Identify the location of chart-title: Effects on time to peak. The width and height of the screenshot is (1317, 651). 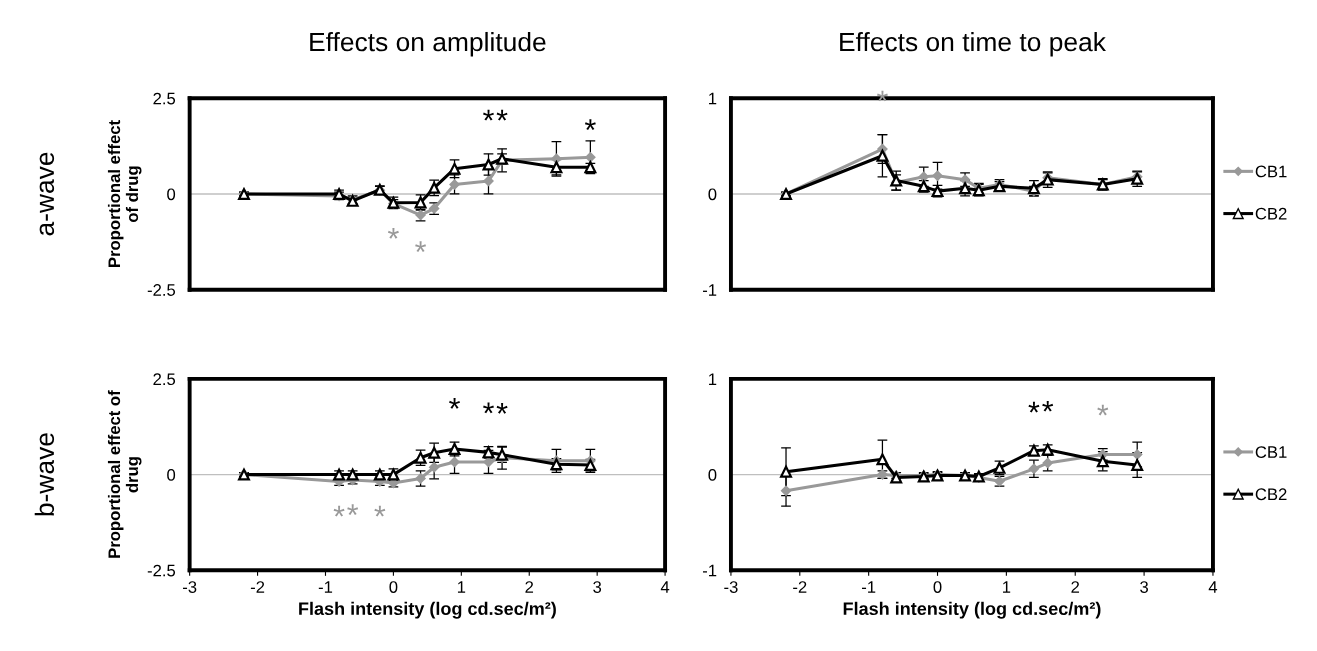
(973, 44).